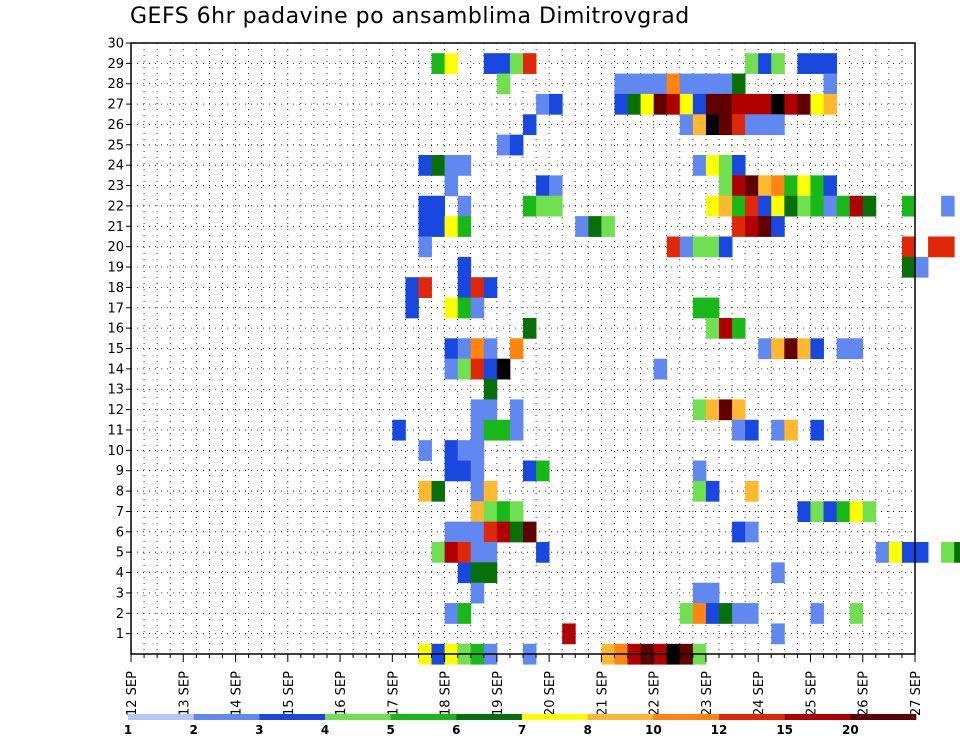 Image resolution: width=960 pixels, height=742 pixels. Describe the element at coordinates (115, 206) in the screenshot. I see `y-tick-label: 22` at that location.